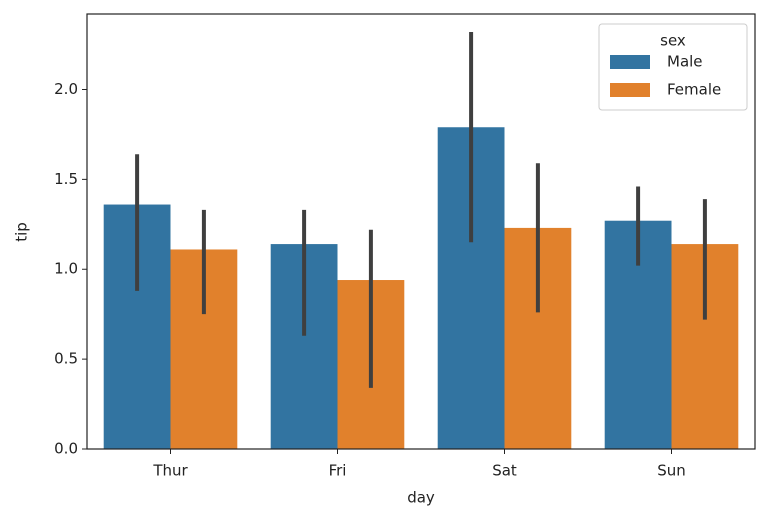  What do you see at coordinates (685, 62) in the screenshot?
I see `legend-label: Male` at bounding box center [685, 62].